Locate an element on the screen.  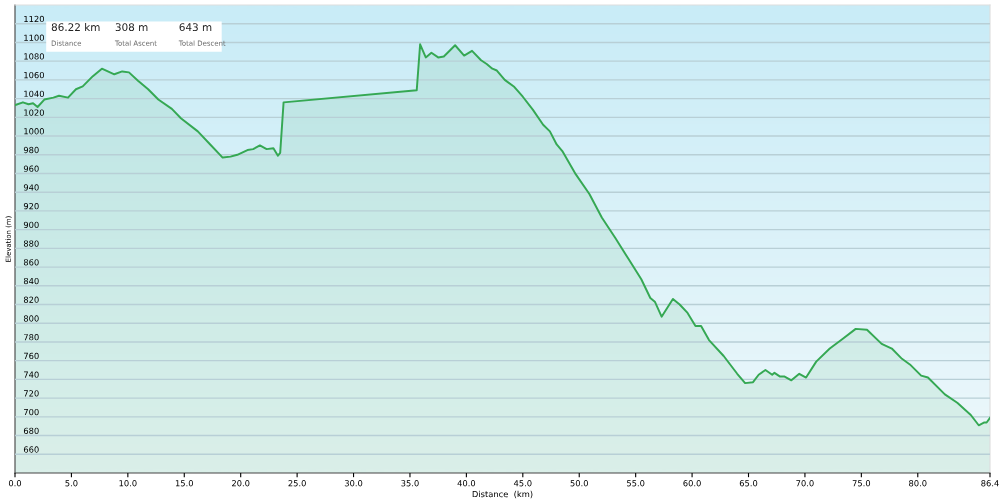
x-tick-label: 10.0 is located at coordinates (128, 483).